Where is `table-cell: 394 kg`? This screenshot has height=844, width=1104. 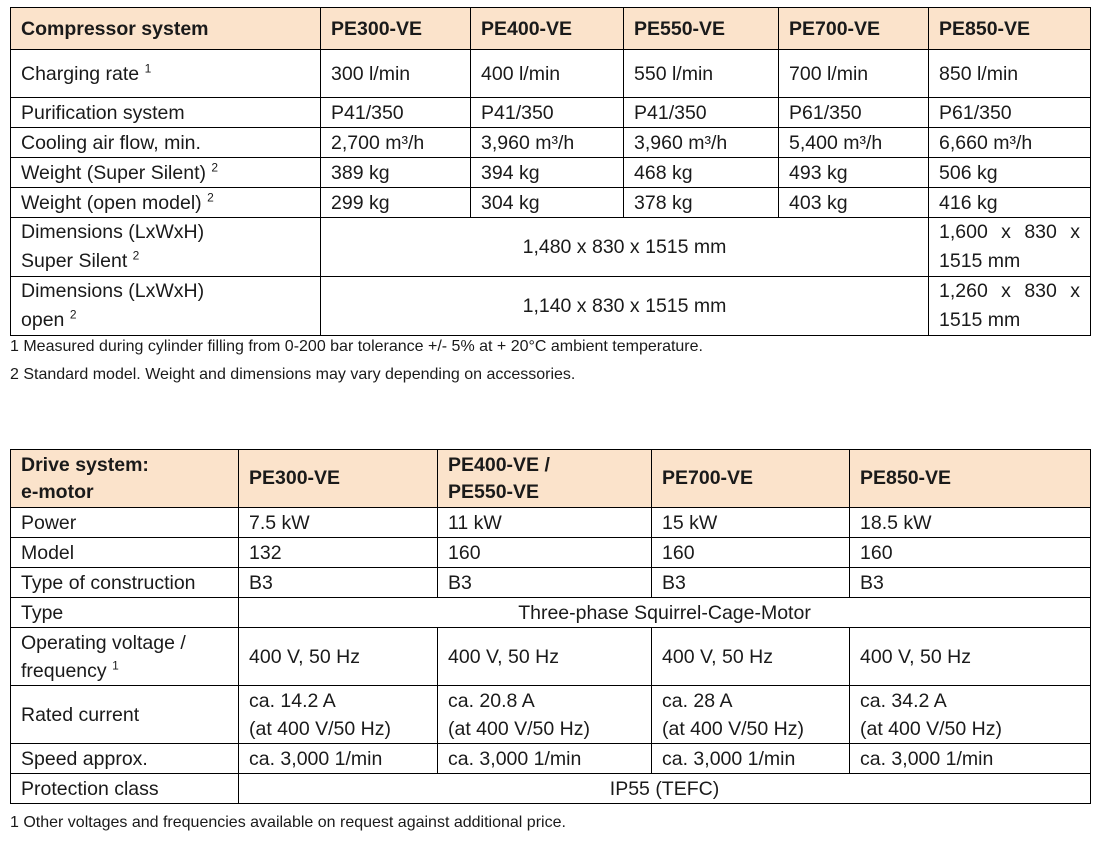 table-cell: 394 kg is located at coordinates (547, 172).